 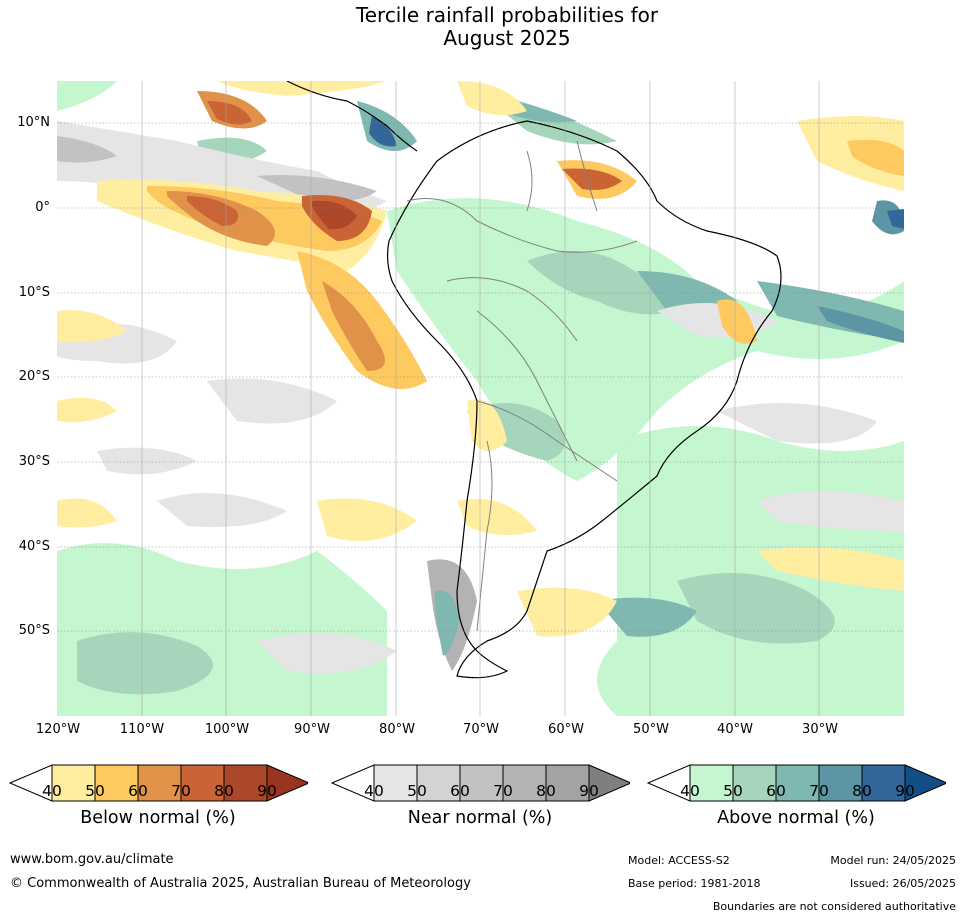 What do you see at coordinates (893, 860) in the screenshot?
I see `model-run-date: Model run: 24/05/2025` at bounding box center [893, 860].